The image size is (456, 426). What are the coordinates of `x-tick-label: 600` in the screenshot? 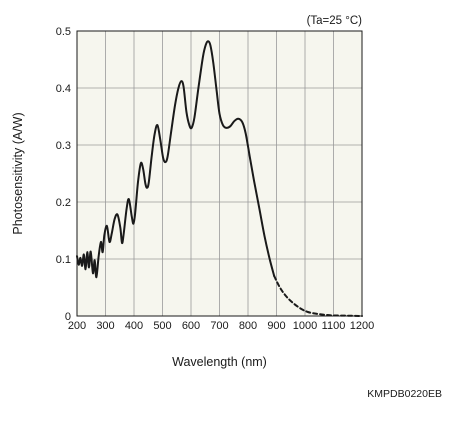 It's located at (191, 326).